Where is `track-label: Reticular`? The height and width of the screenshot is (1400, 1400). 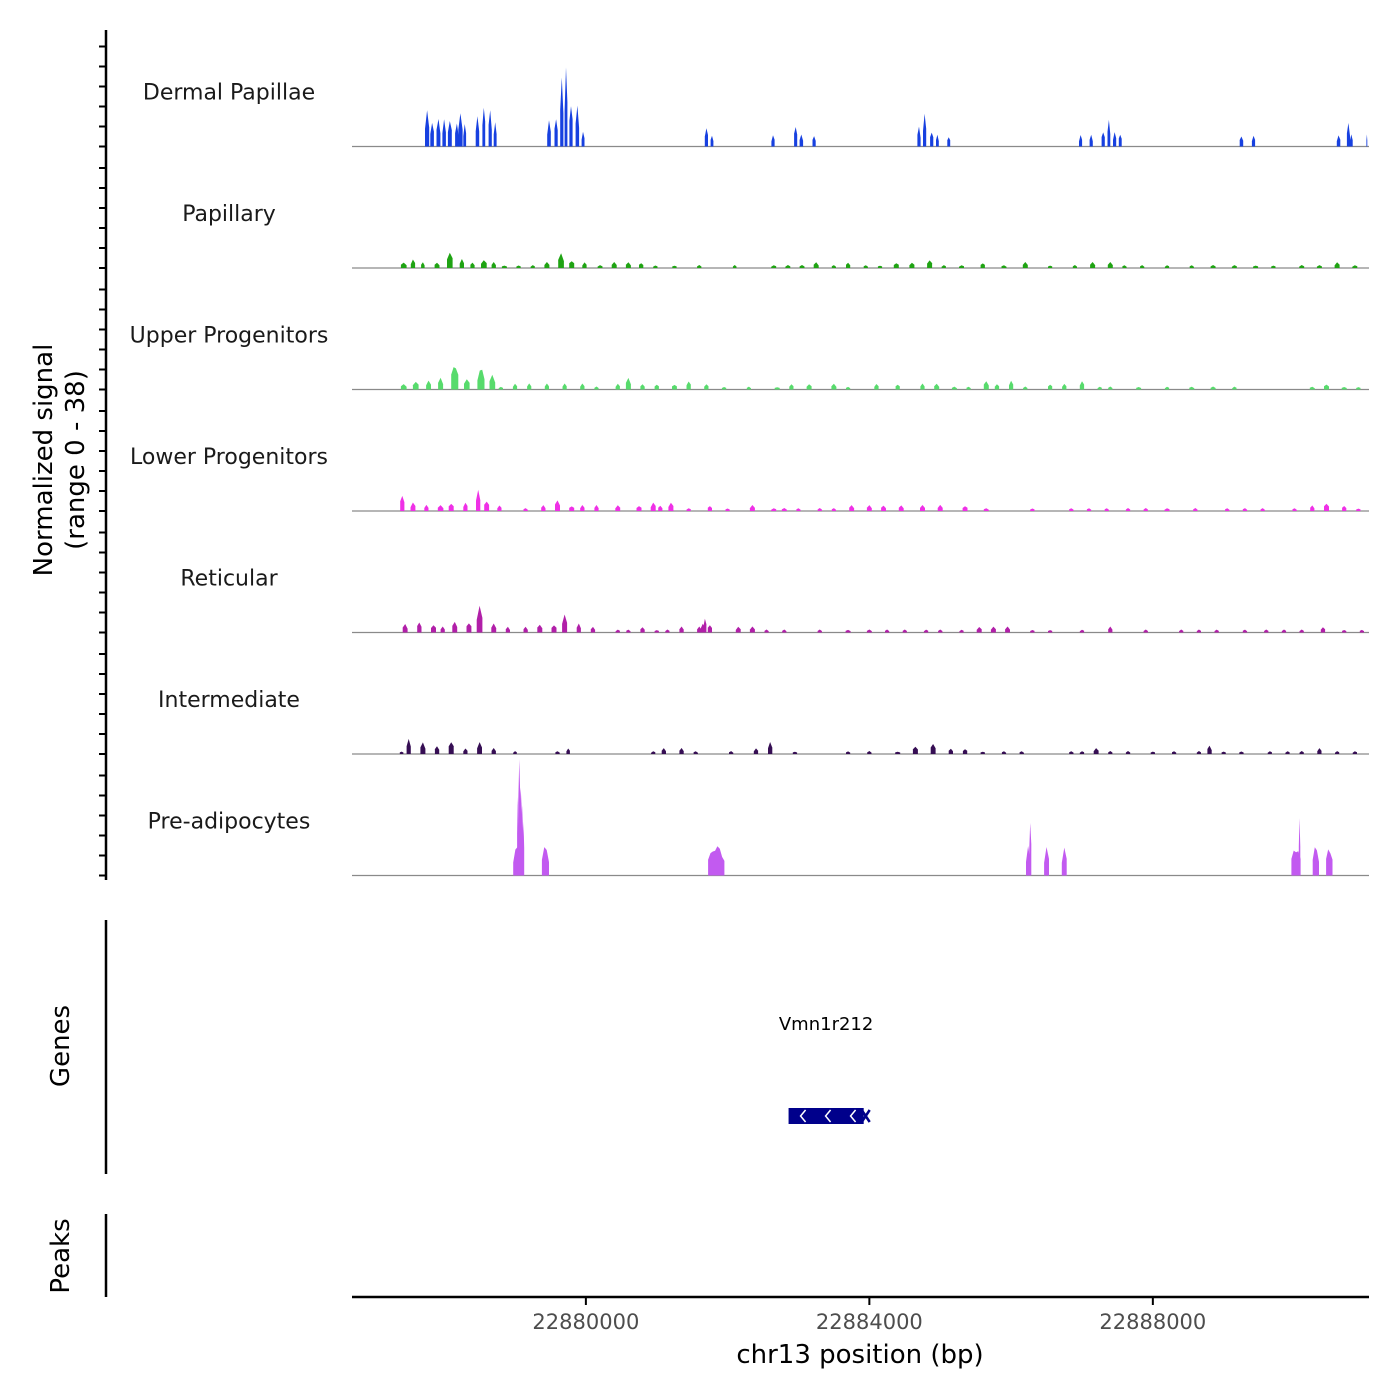
track-label: Reticular is located at coordinates (229, 579).